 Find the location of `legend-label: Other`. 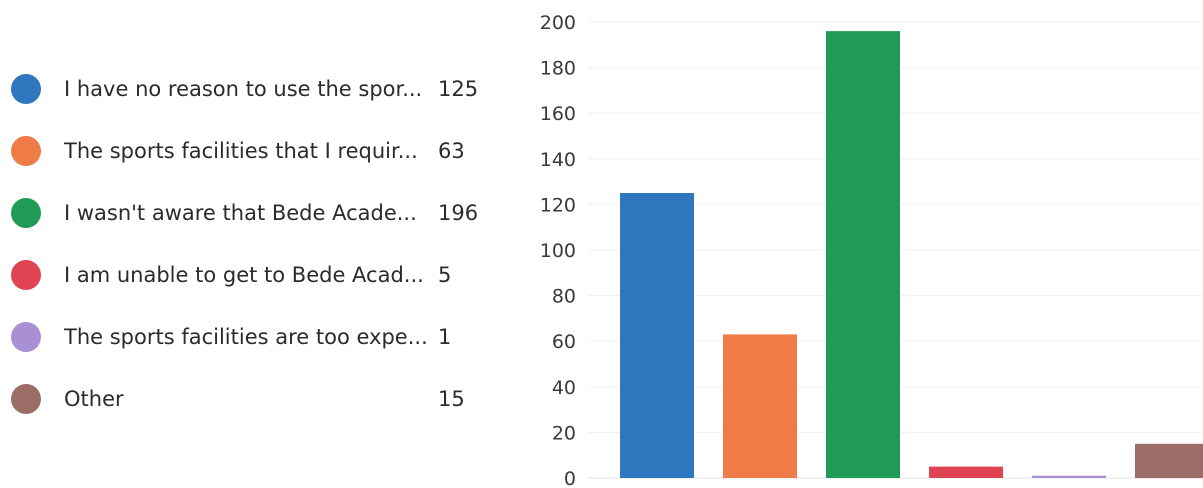

legend-label: Other is located at coordinates (94, 399).